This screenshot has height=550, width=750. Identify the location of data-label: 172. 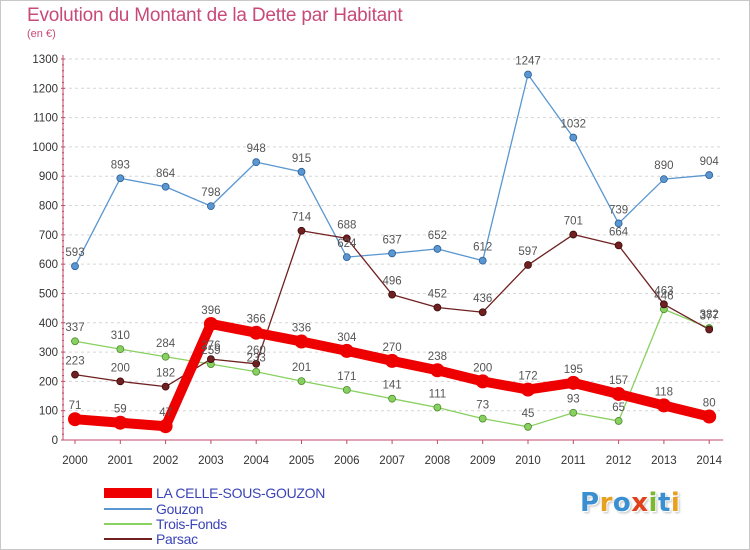
(527, 377).